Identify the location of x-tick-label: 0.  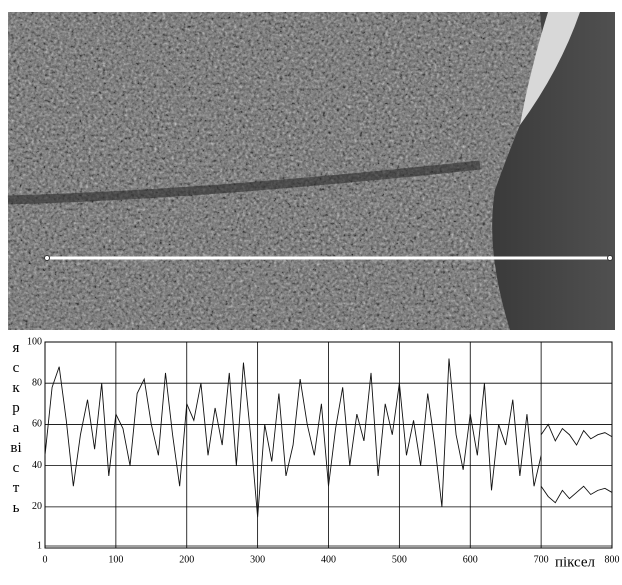
(45, 559).